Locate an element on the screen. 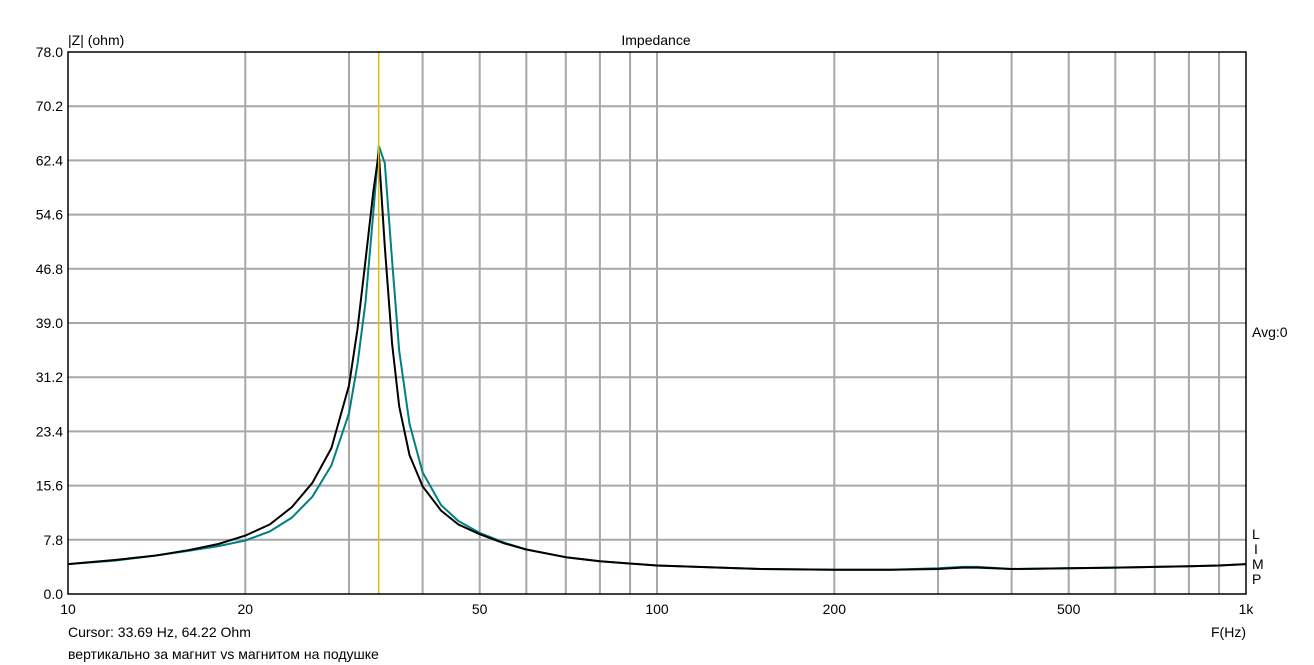  side-letter-l: L is located at coordinates (1256, 534).